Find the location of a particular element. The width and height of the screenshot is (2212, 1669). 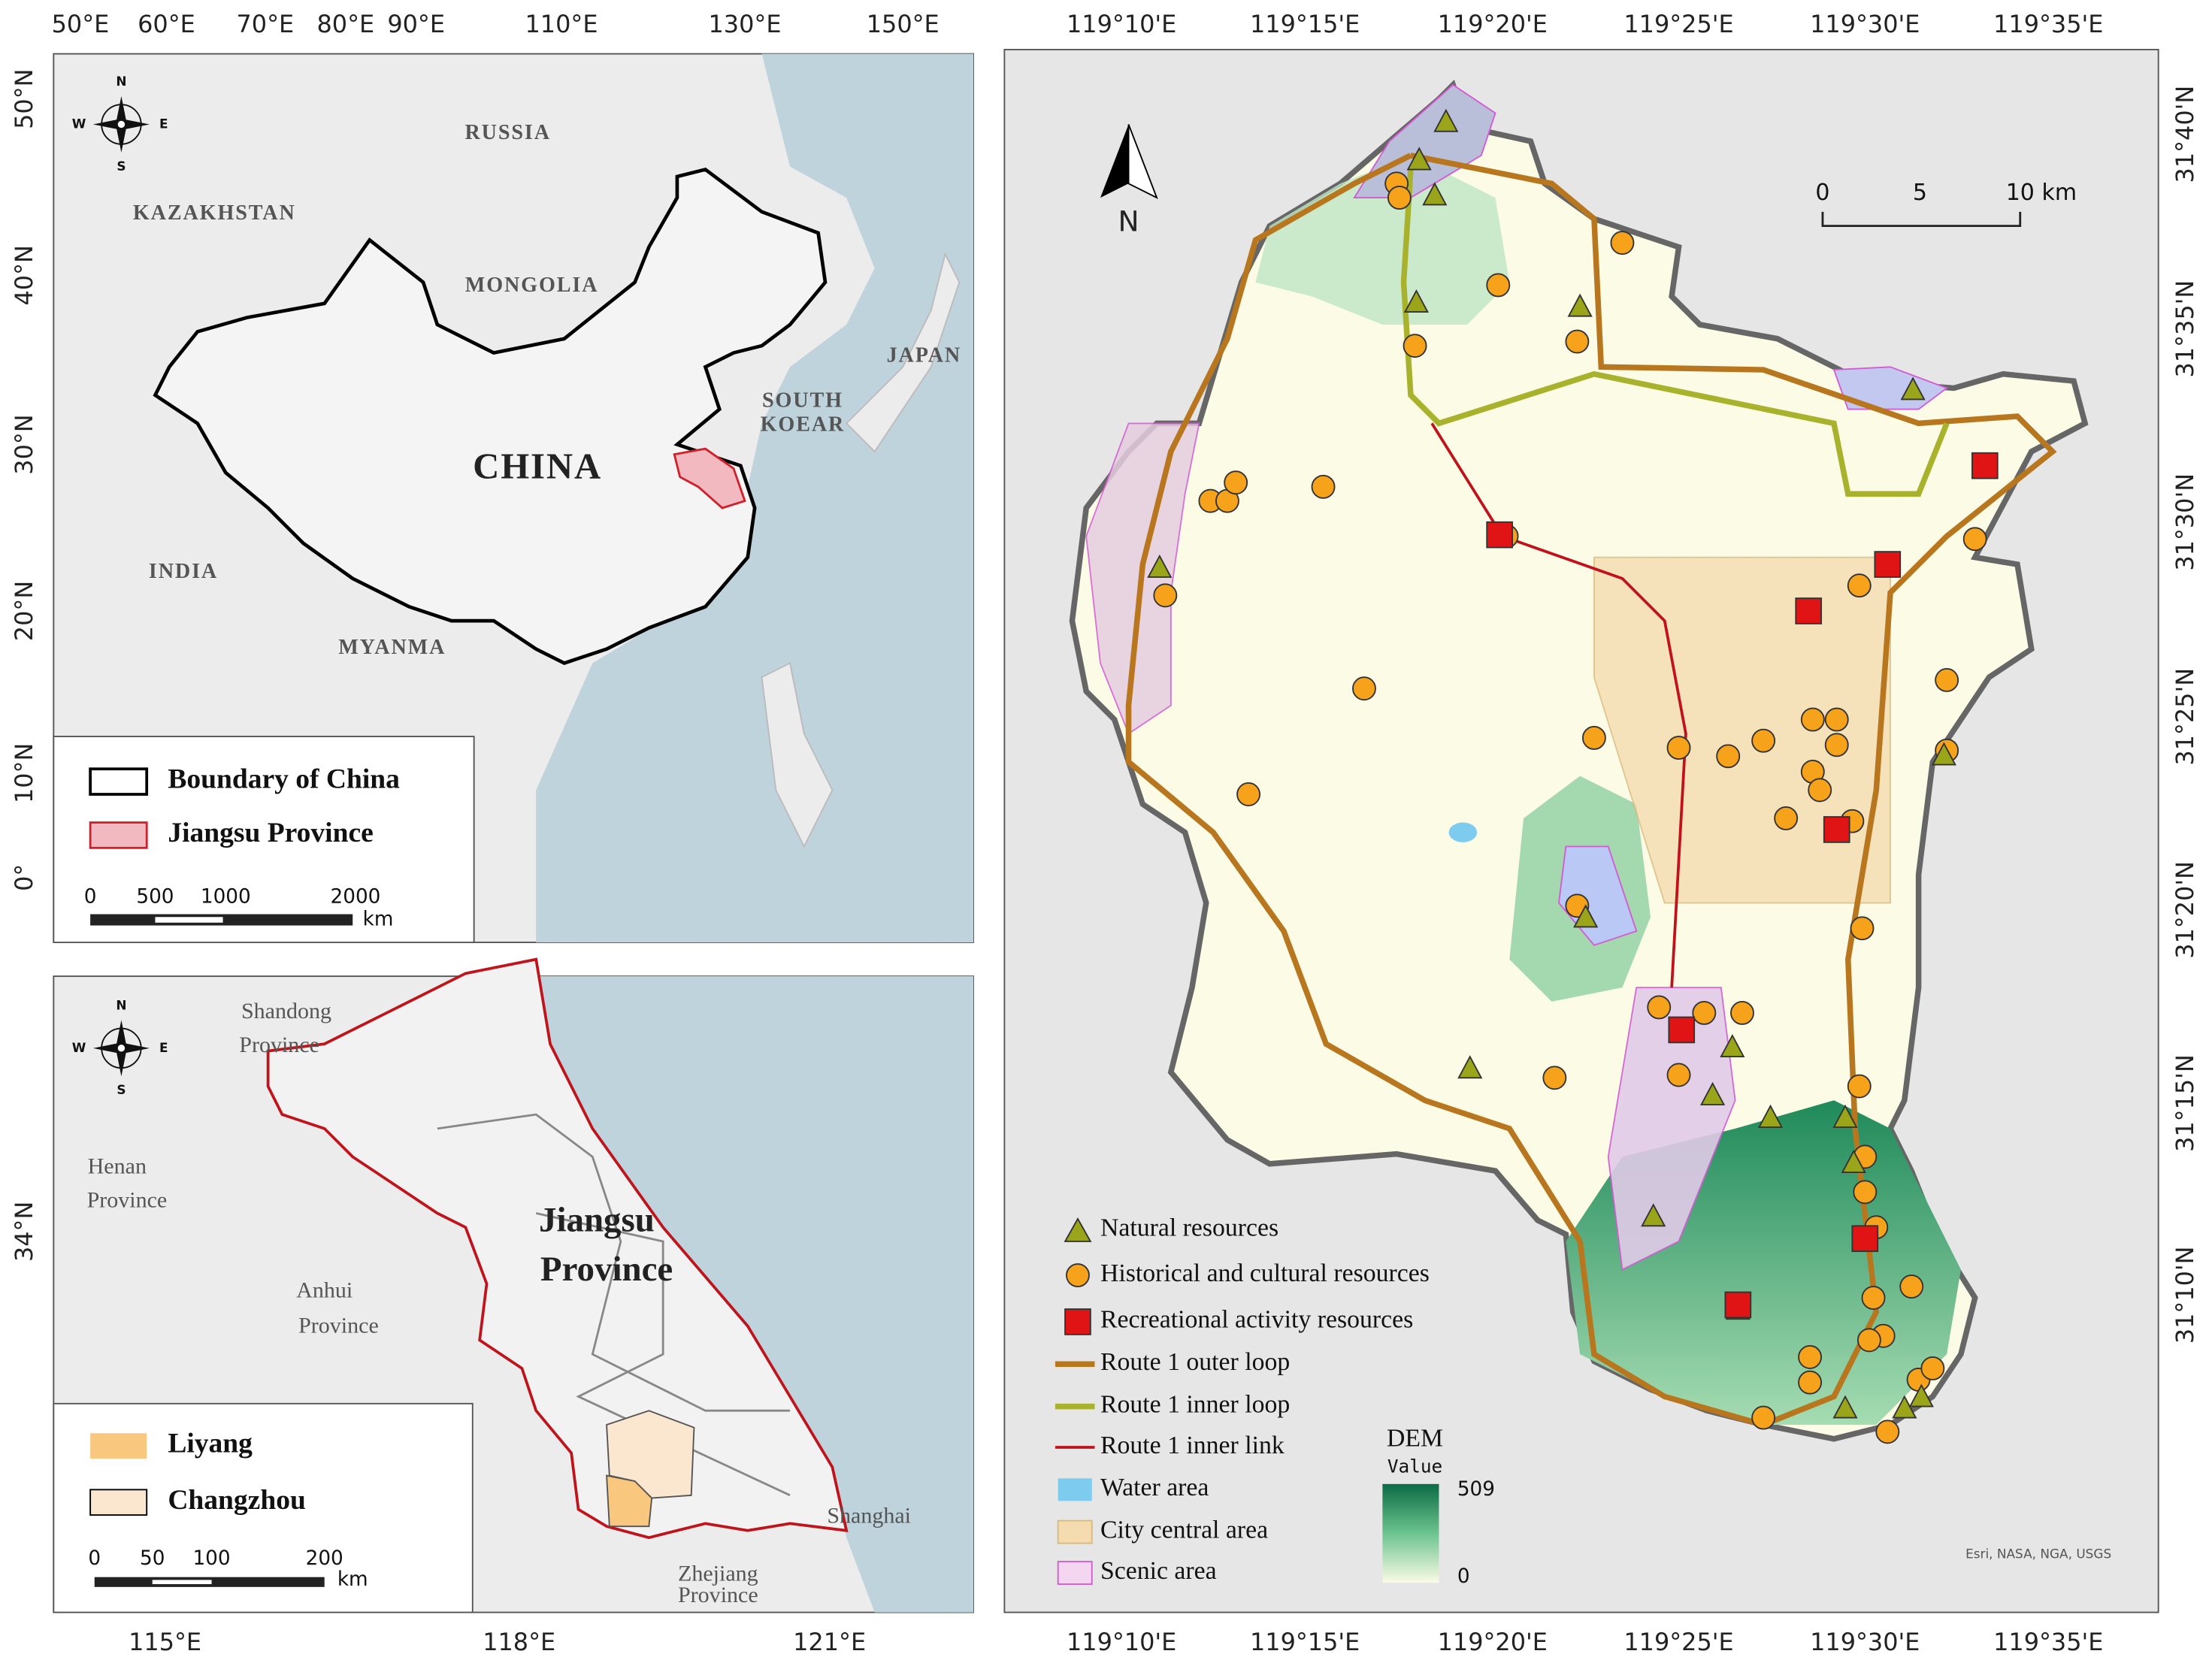

scenic-area is located at coordinates (1671, 1129).